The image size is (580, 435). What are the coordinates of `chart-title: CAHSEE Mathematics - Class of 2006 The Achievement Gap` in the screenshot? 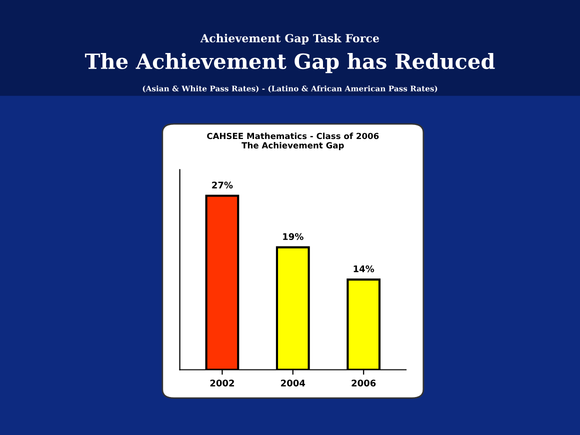 It's located at (293, 141).